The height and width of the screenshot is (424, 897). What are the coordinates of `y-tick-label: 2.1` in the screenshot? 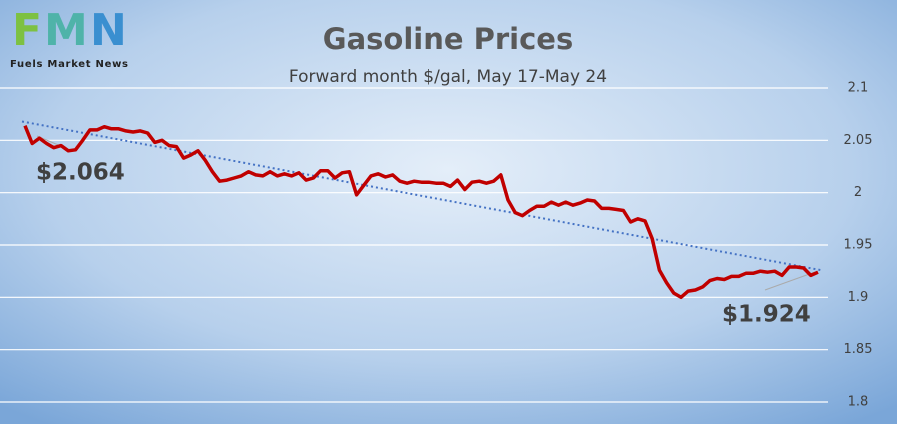 It's located at (858, 88).